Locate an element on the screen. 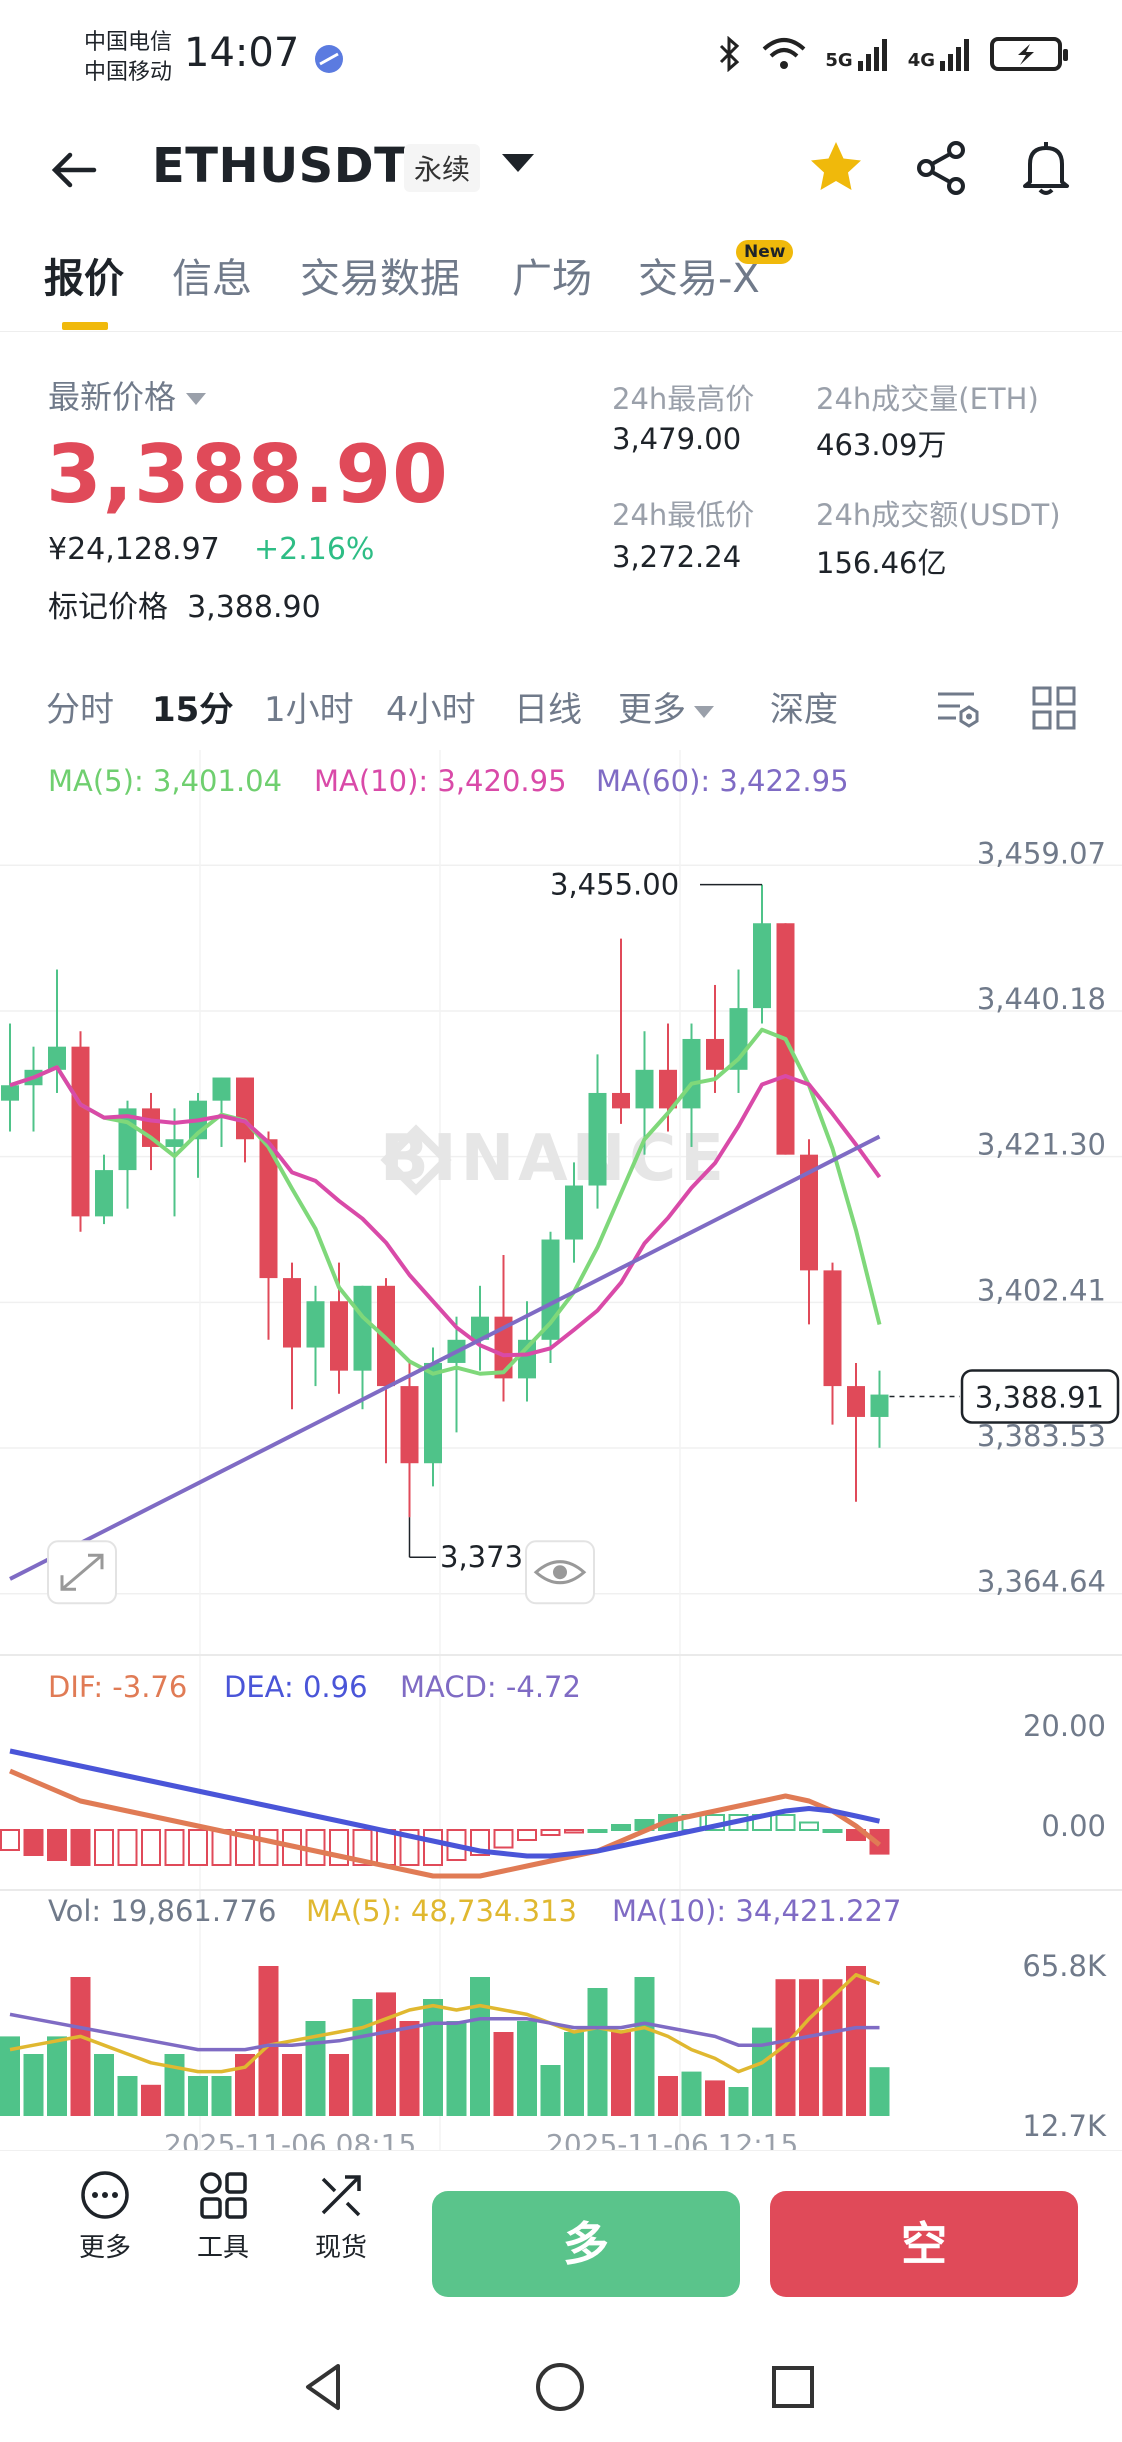 The image size is (1122, 2442). carrier-1: 中国电信 is located at coordinates (128, 42).